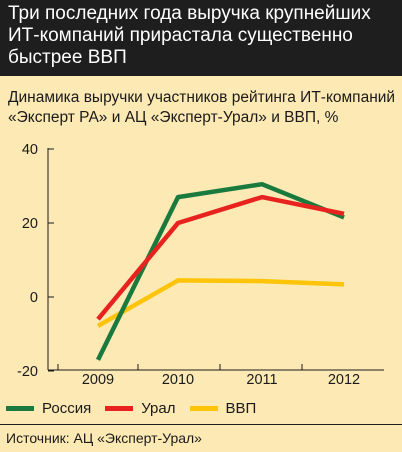 Image resolution: width=402 pixels, height=452 pixels. I want to click on legend-item-gdp: ВВП, so click(223, 408).